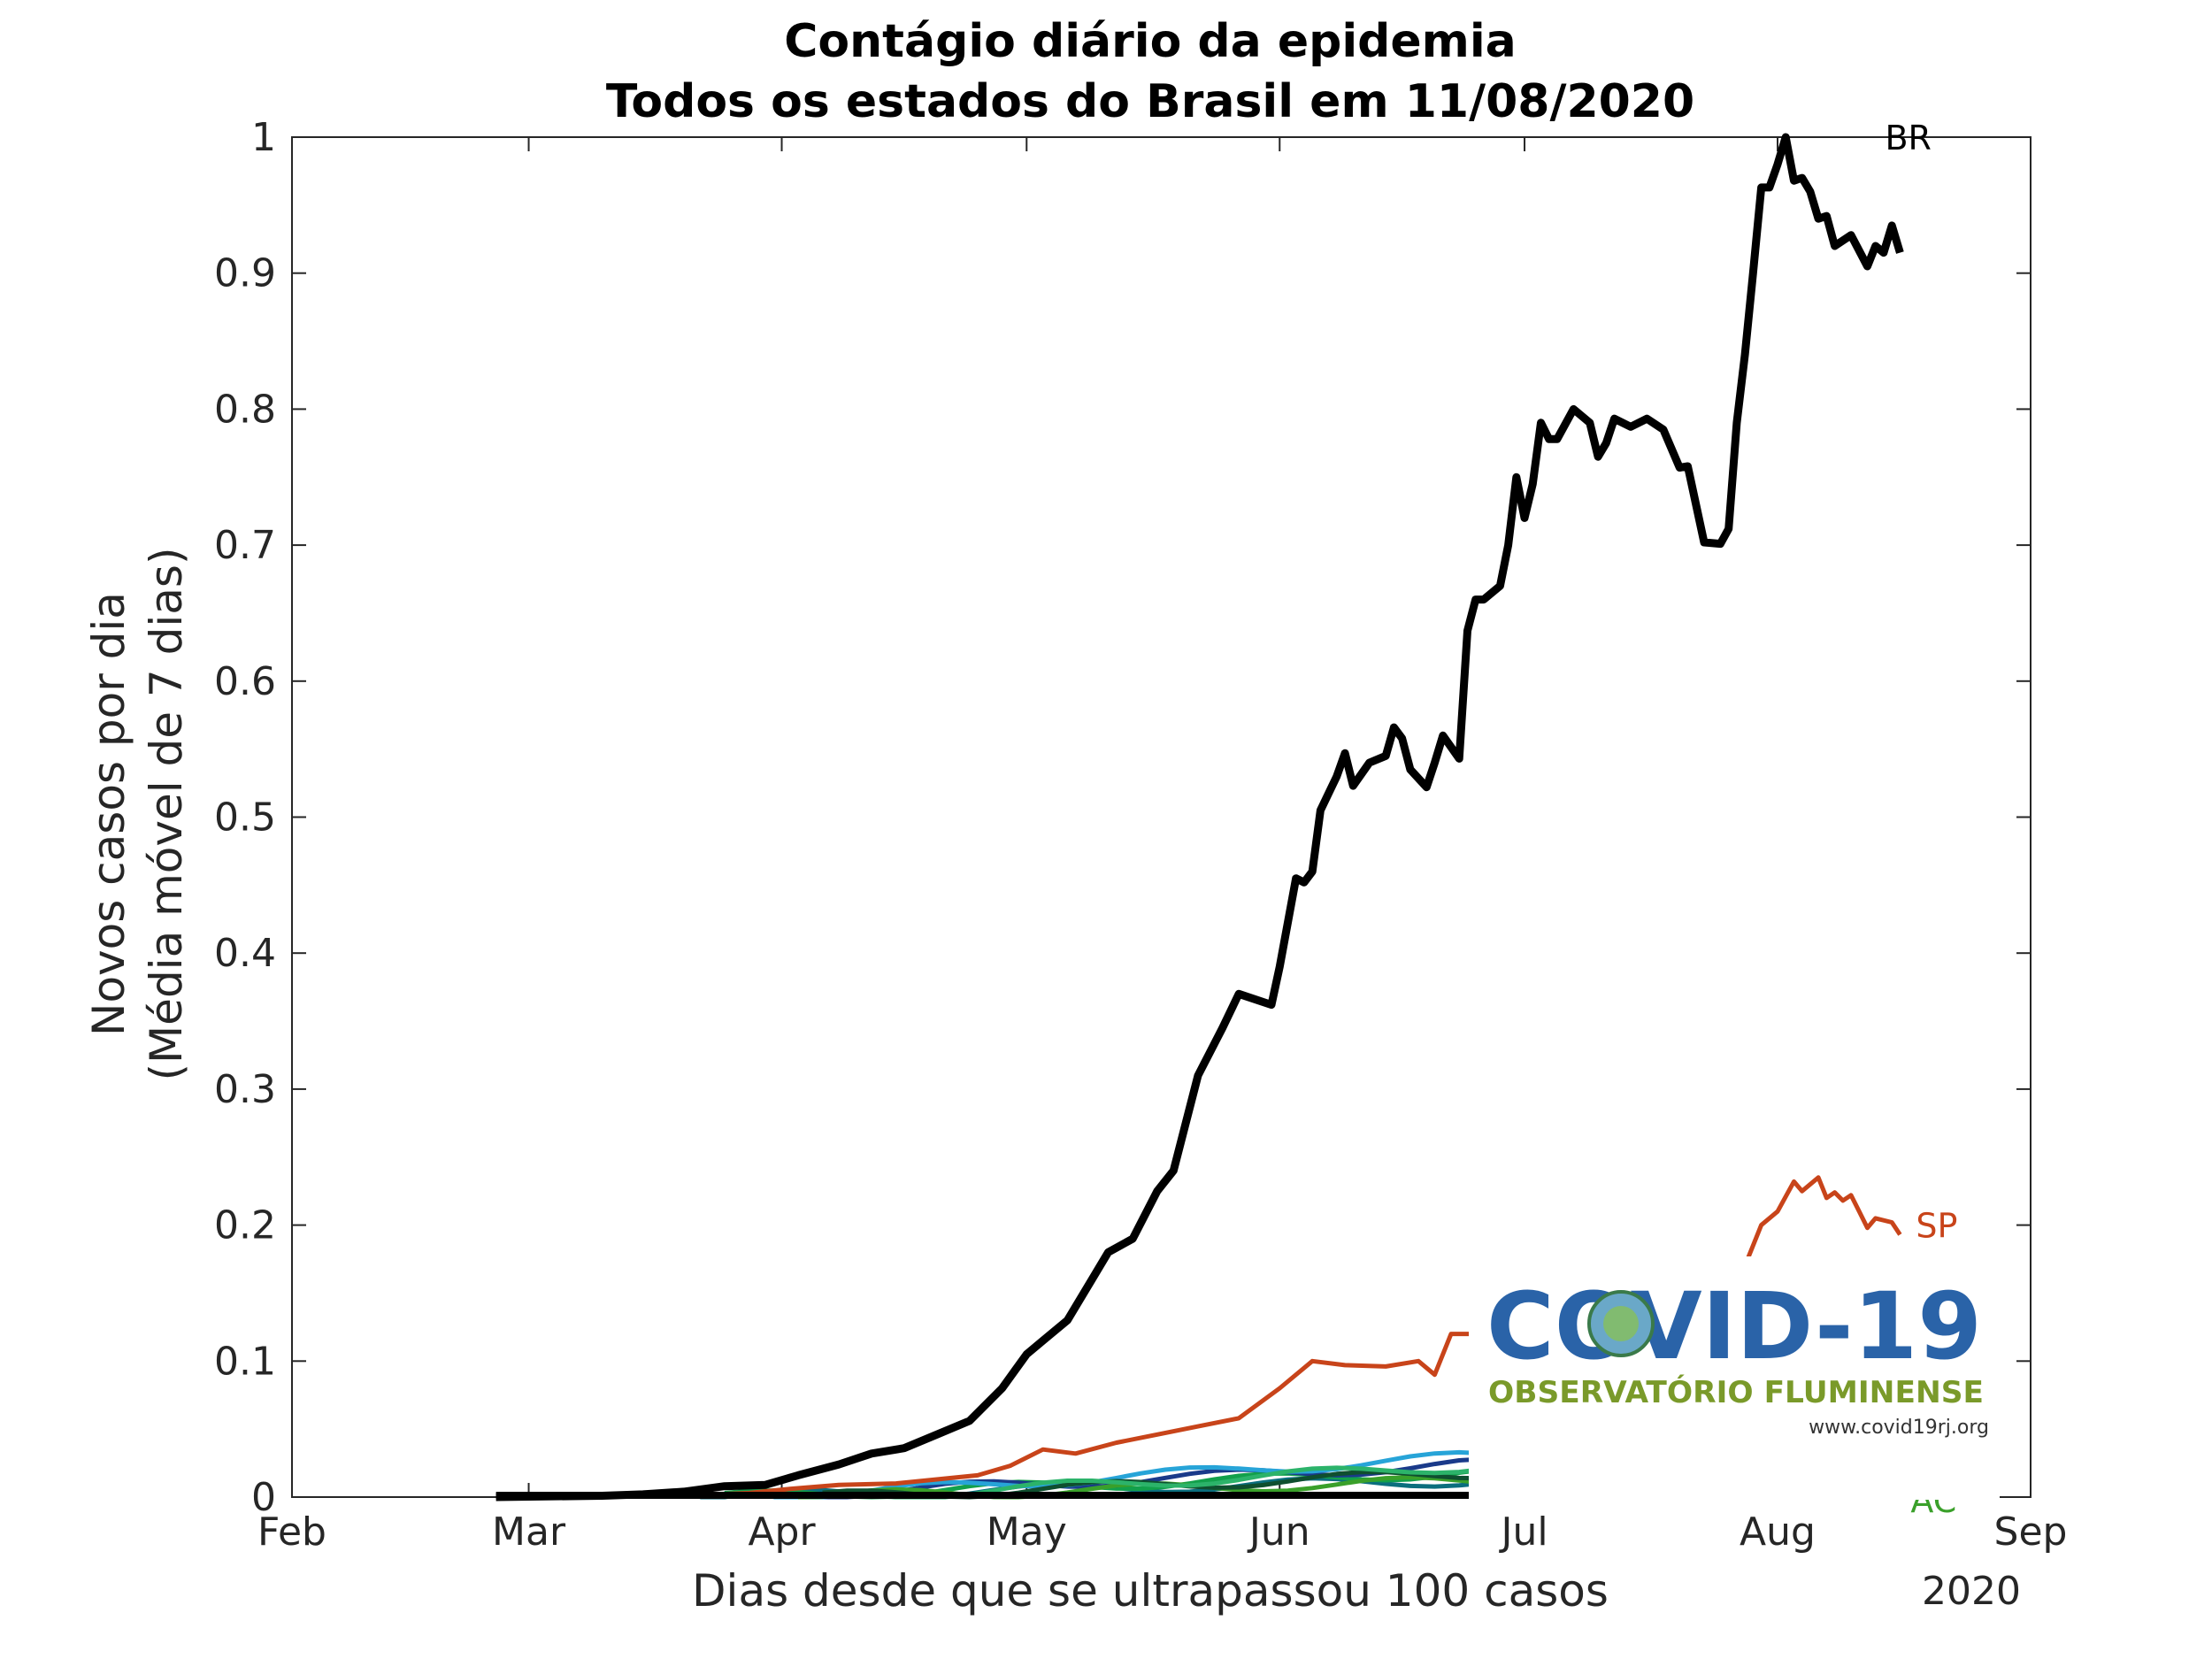  What do you see at coordinates (1150, 102) in the screenshot?
I see `chart-title-line-2: Todos os estados do Brasil em 11/08/2020` at bounding box center [1150, 102].